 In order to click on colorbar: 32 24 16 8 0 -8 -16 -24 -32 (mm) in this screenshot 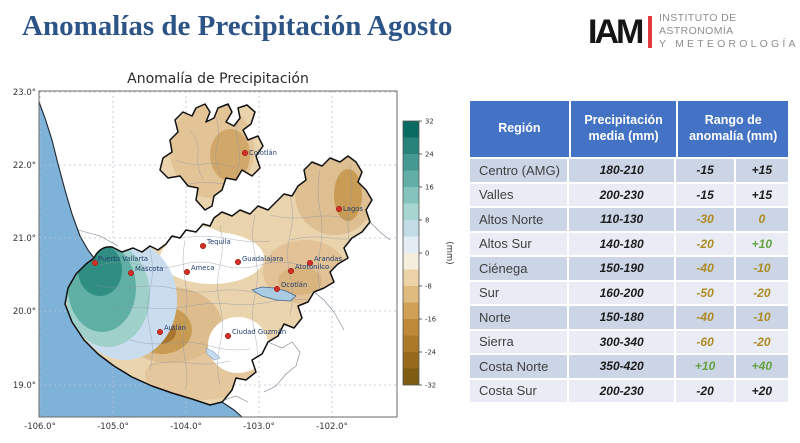, I will do `click(428, 254)`.